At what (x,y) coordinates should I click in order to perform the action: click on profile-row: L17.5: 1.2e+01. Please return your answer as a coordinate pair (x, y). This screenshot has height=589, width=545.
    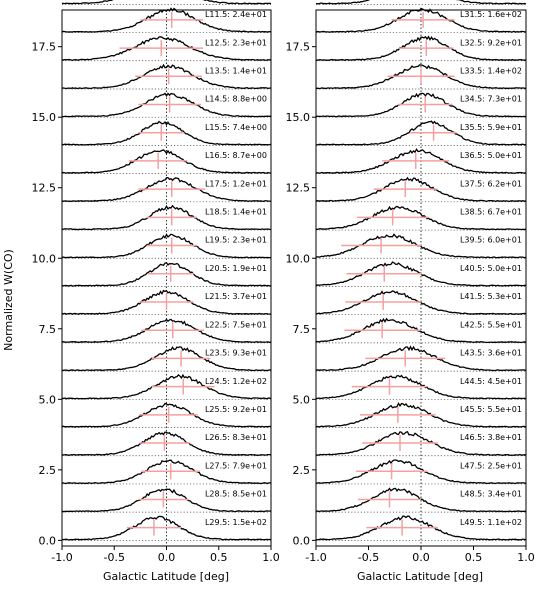
    Looking at the image, I should click on (166, 189).